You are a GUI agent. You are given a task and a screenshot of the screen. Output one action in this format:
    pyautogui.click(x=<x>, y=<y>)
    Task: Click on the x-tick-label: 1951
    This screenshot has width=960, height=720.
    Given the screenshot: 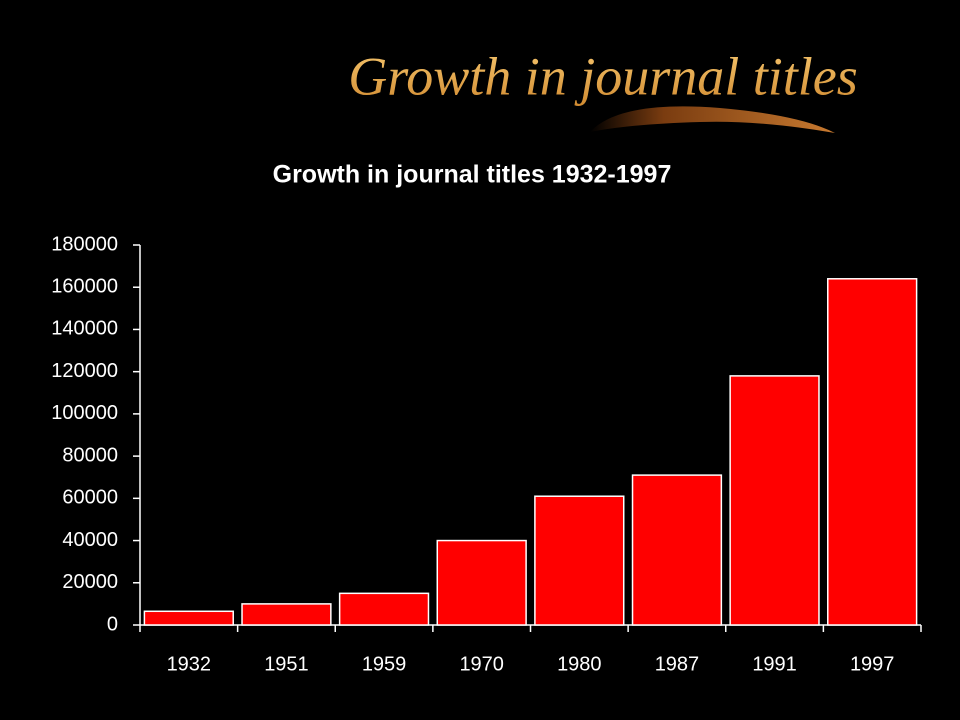 What is the action you would take?
    pyautogui.click(x=286, y=664)
    